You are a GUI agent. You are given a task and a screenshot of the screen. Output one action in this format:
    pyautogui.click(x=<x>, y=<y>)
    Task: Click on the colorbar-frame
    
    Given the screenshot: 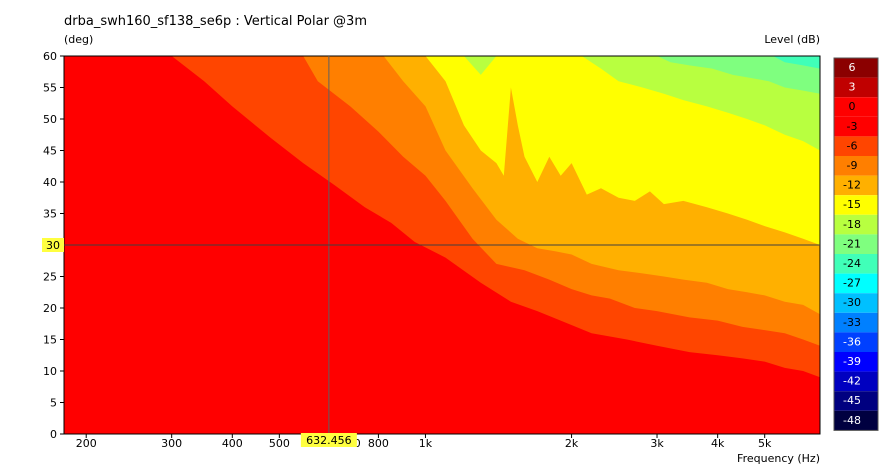 What is the action you would take?
    pyautogui.click(x=856, y=244)
    